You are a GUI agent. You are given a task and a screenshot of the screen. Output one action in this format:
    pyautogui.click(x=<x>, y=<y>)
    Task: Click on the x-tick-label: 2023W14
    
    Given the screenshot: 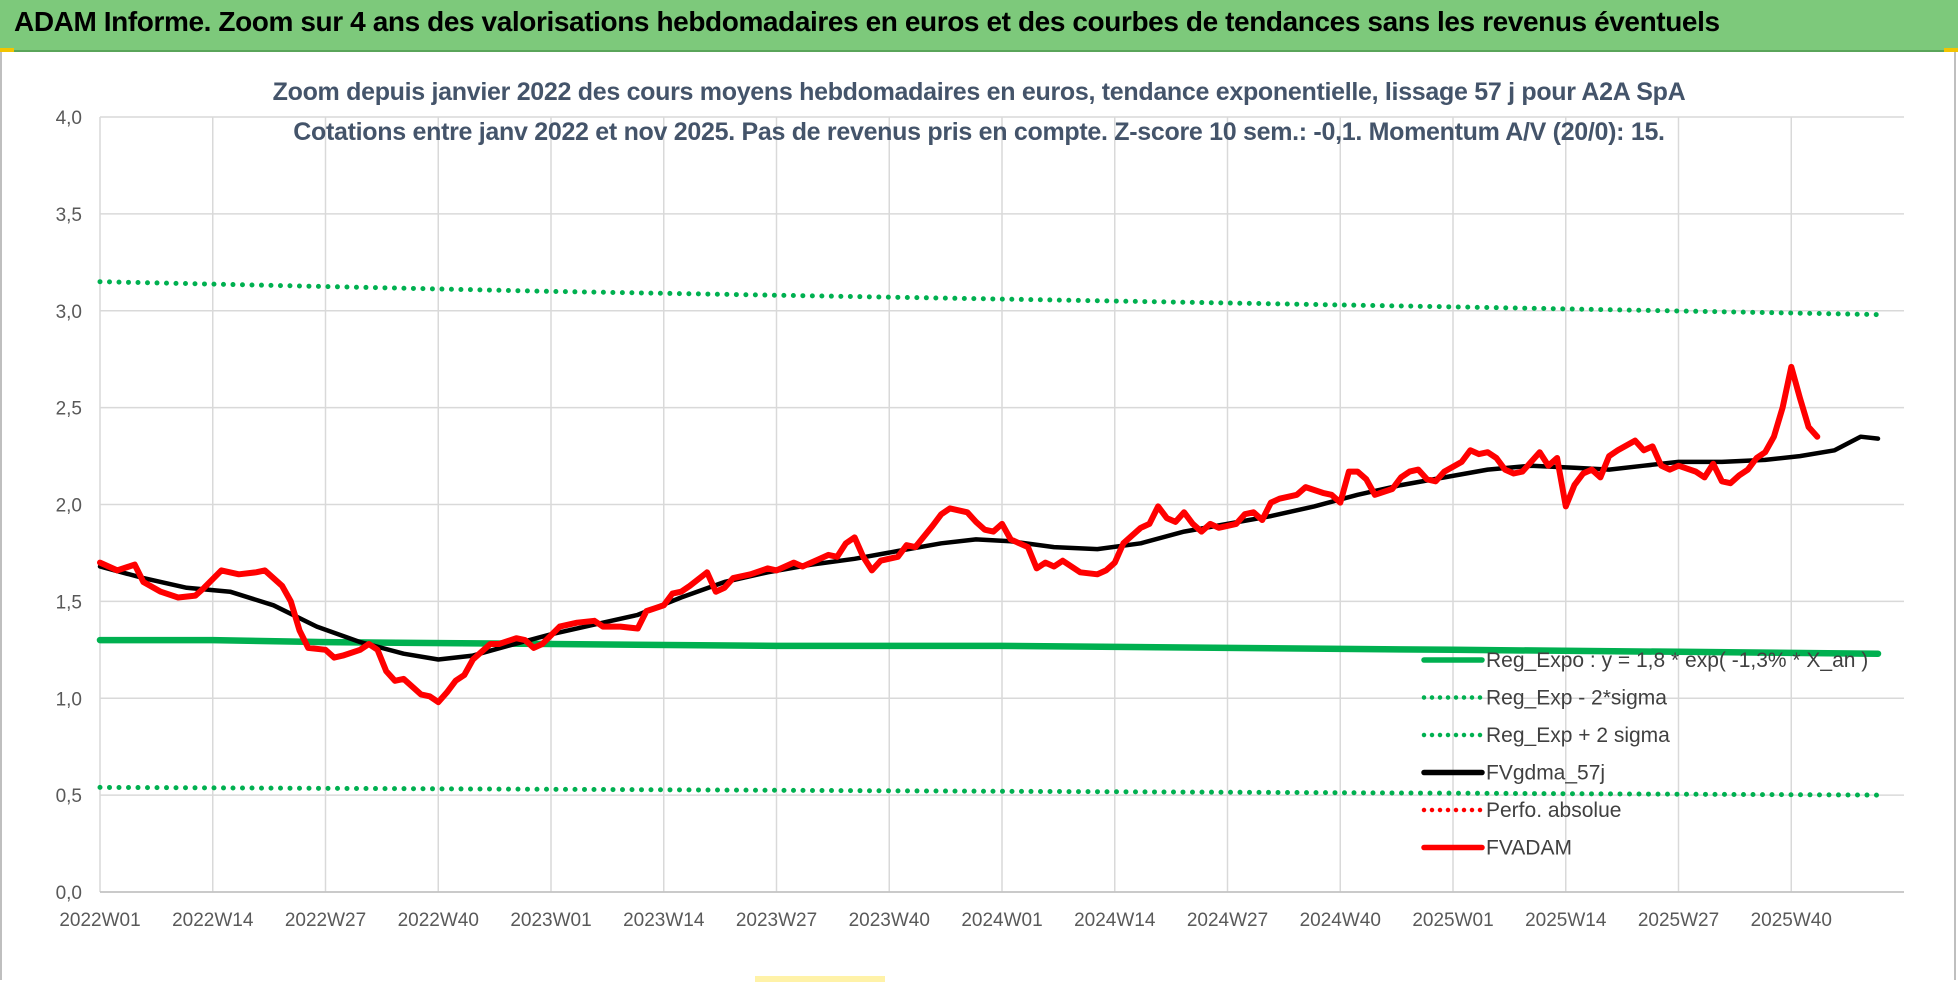 What is the action you would take?
    pyautogui.click(x=664, y=920)
    